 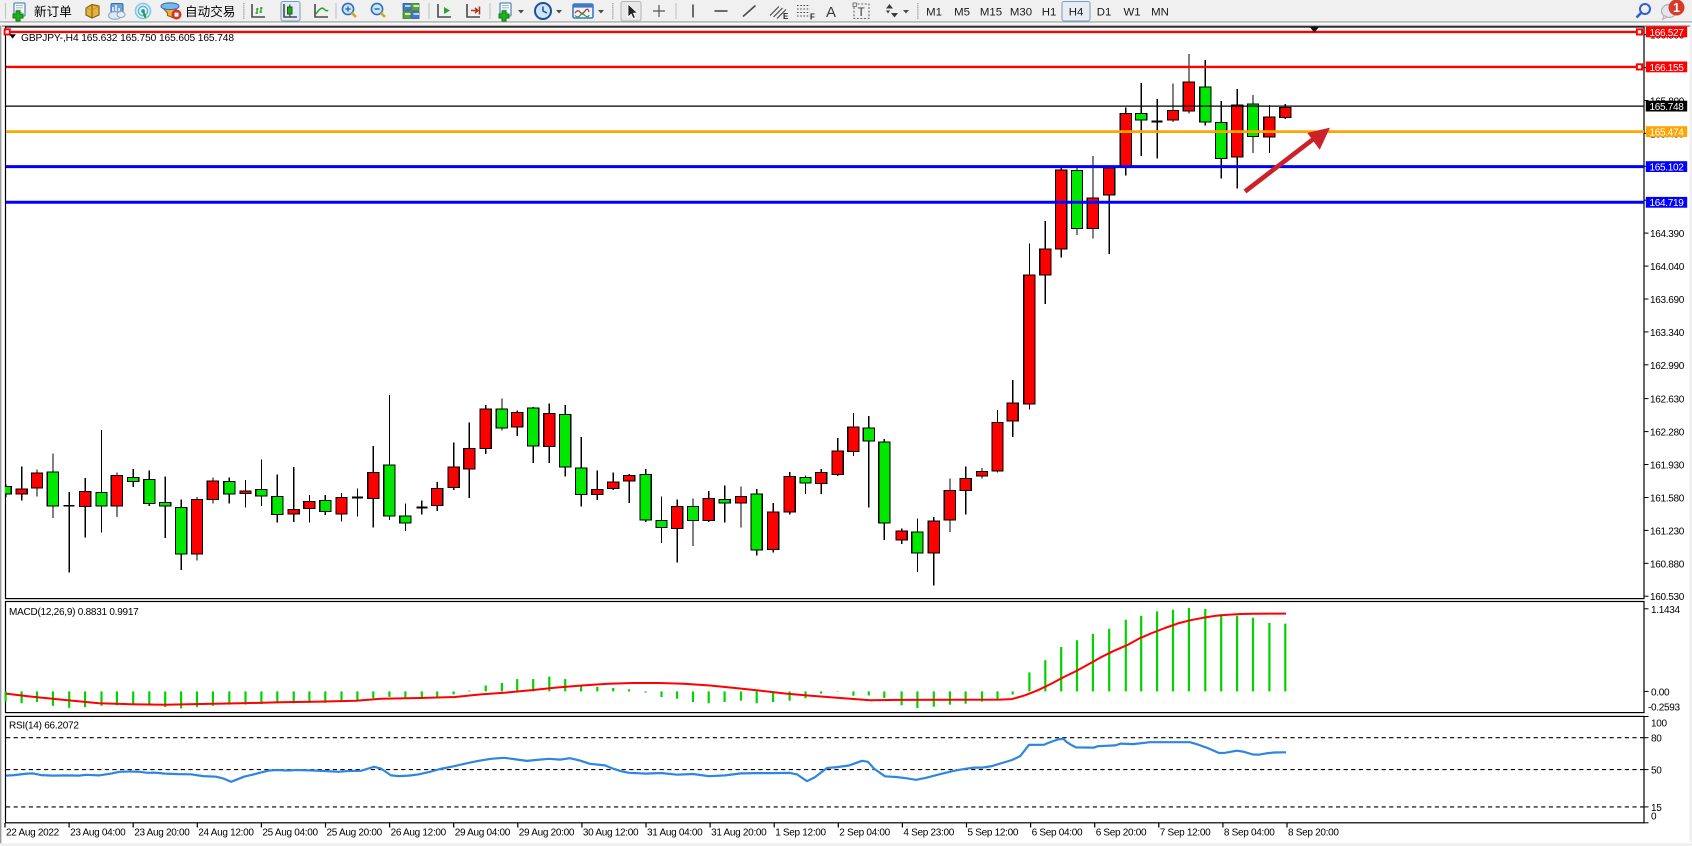 What do you see at coordinates (1654, 817) in the screenshot?
I see `svg-text: 0` at bounding box center [1654, 817].